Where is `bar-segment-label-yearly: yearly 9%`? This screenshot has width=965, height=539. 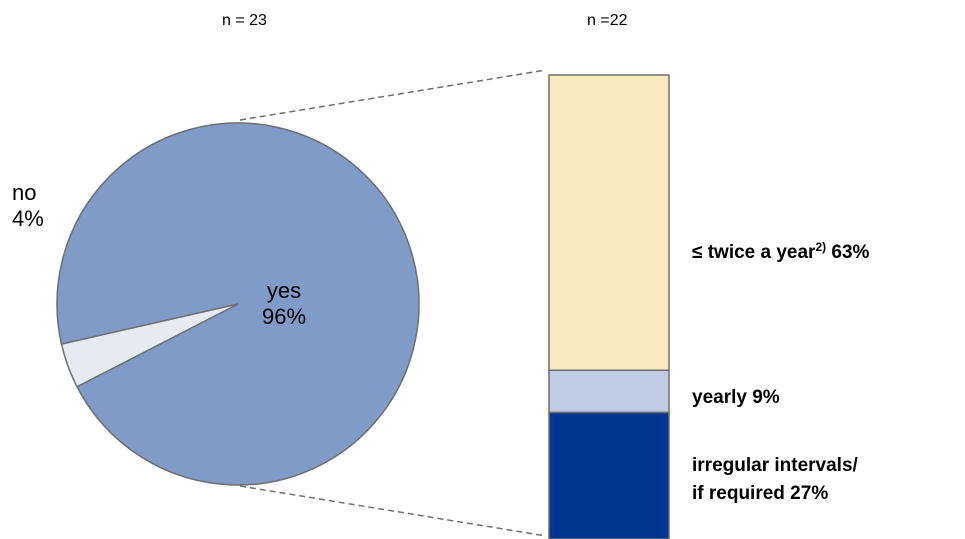 bar-segment-label-yearly: yearly 9% is located at coordinates (736, 397).